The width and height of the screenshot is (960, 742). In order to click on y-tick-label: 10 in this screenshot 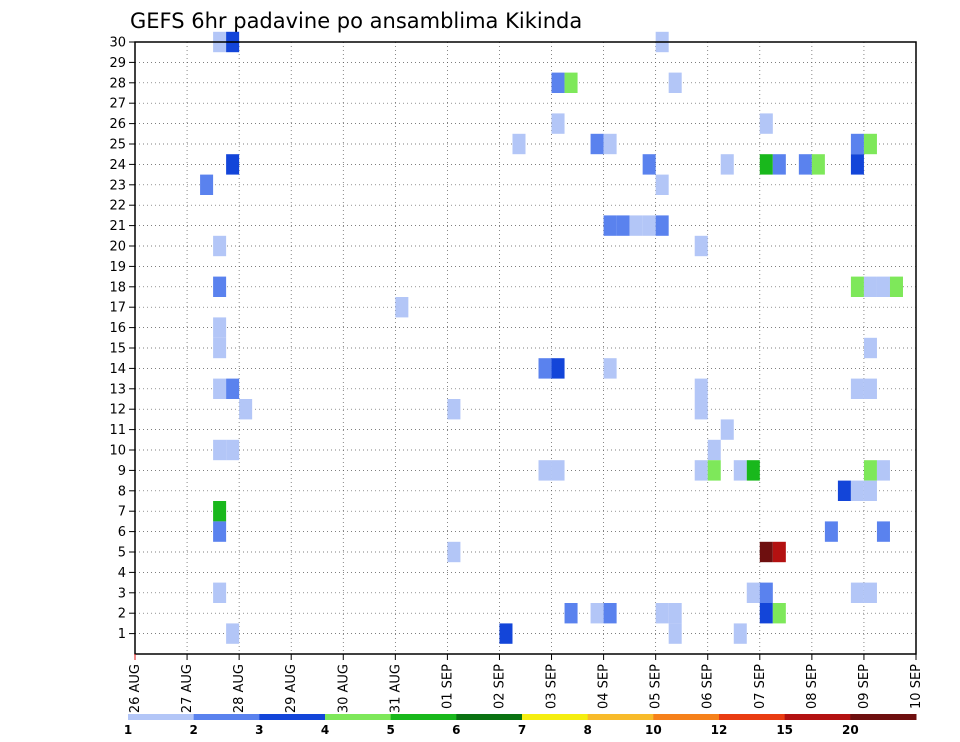, I will do `click(117, 451)`.